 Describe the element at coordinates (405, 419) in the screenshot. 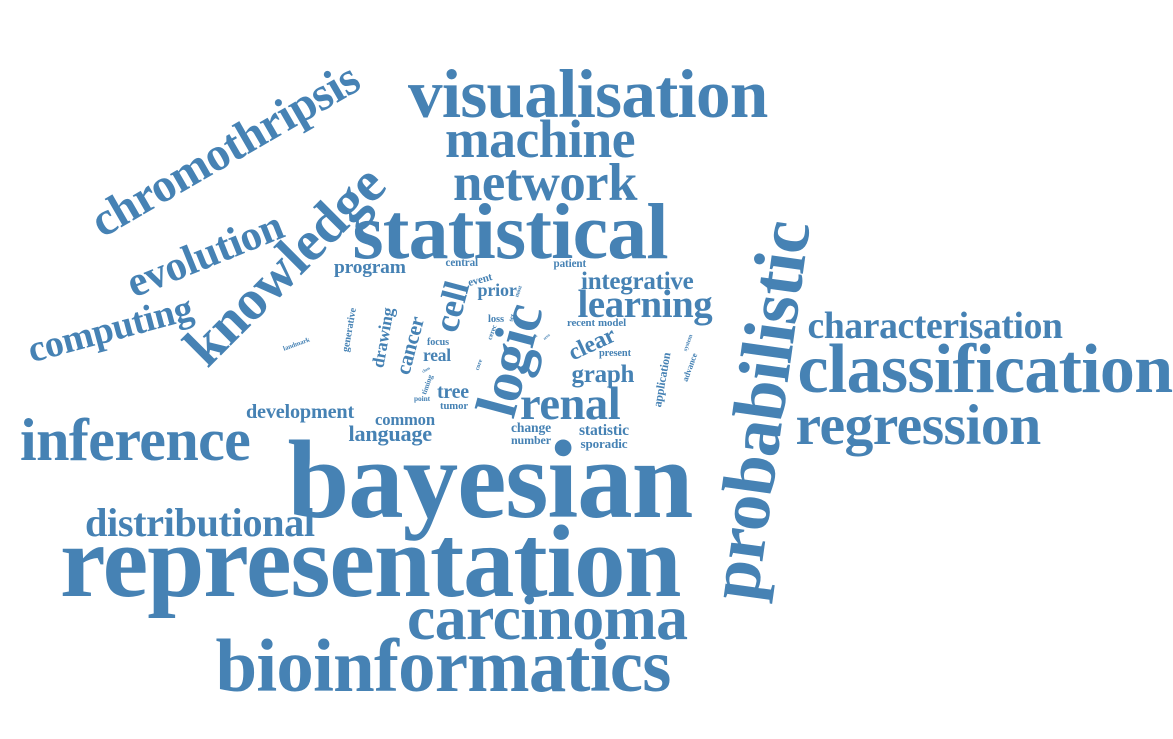

I see `word-common: common` at that location.